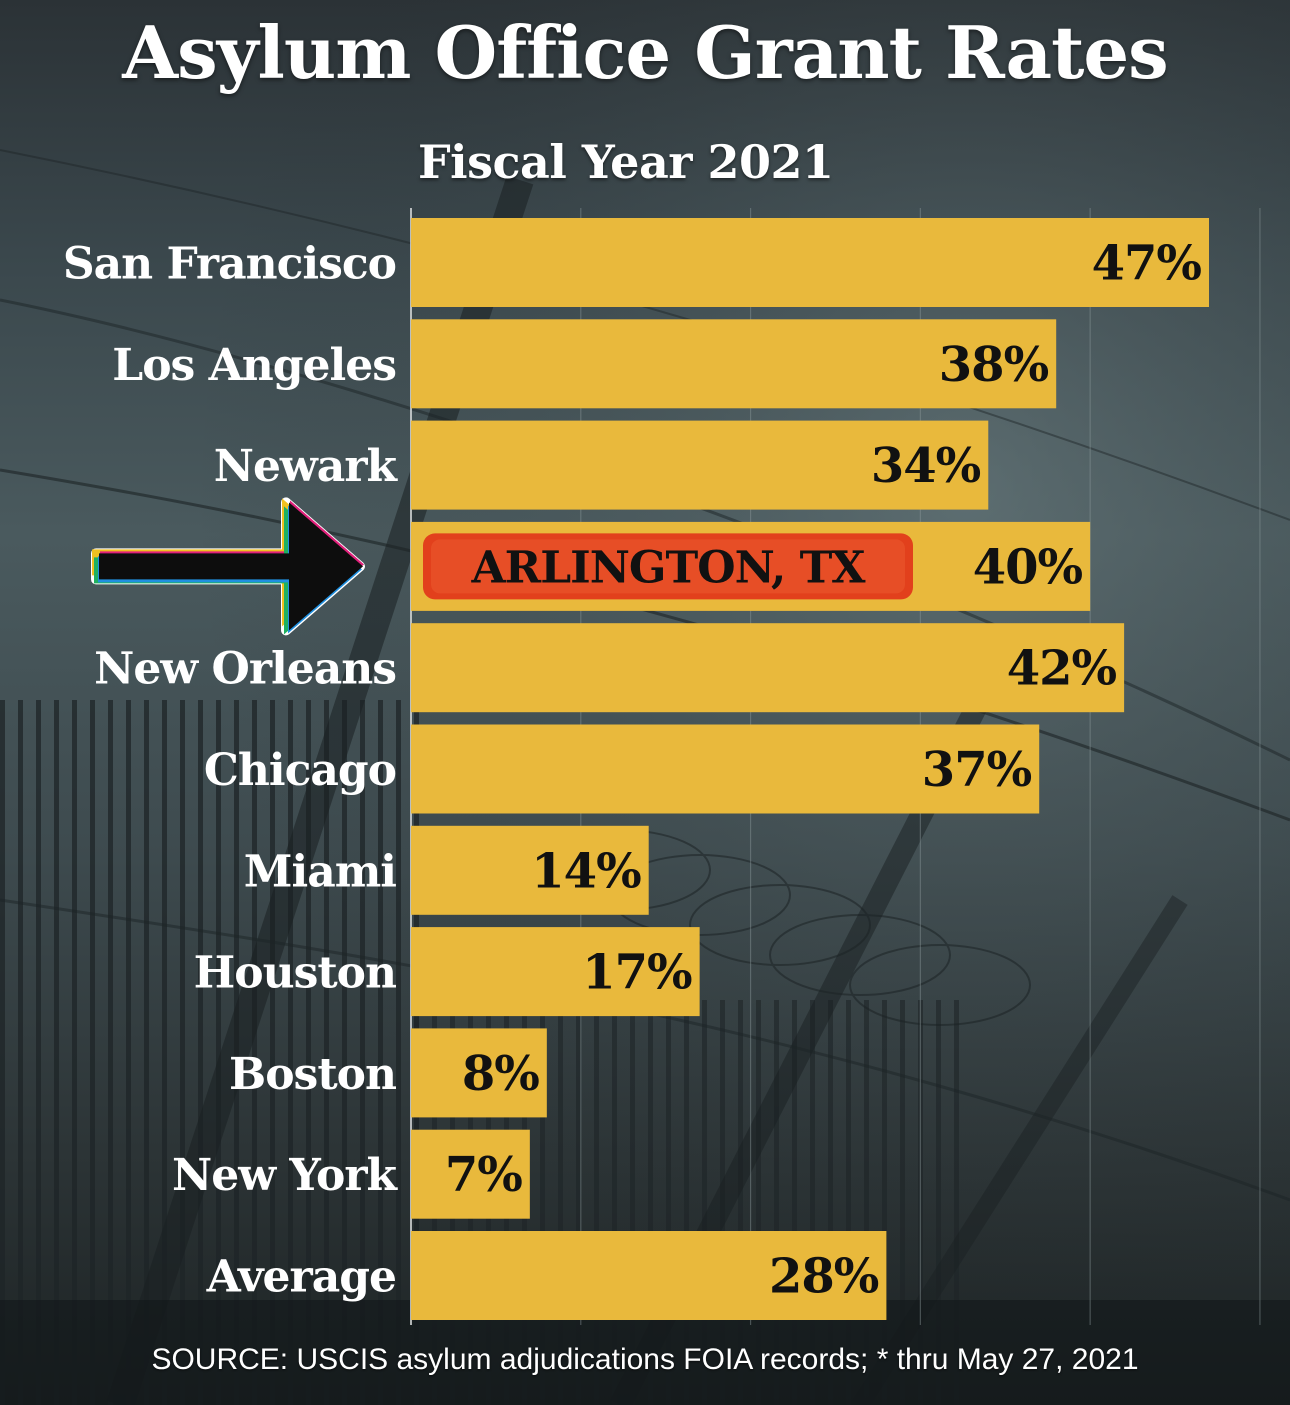  Describe the element at coordinates (1028, 567) in the screenshot. I see `value-label: 40%` at that location.